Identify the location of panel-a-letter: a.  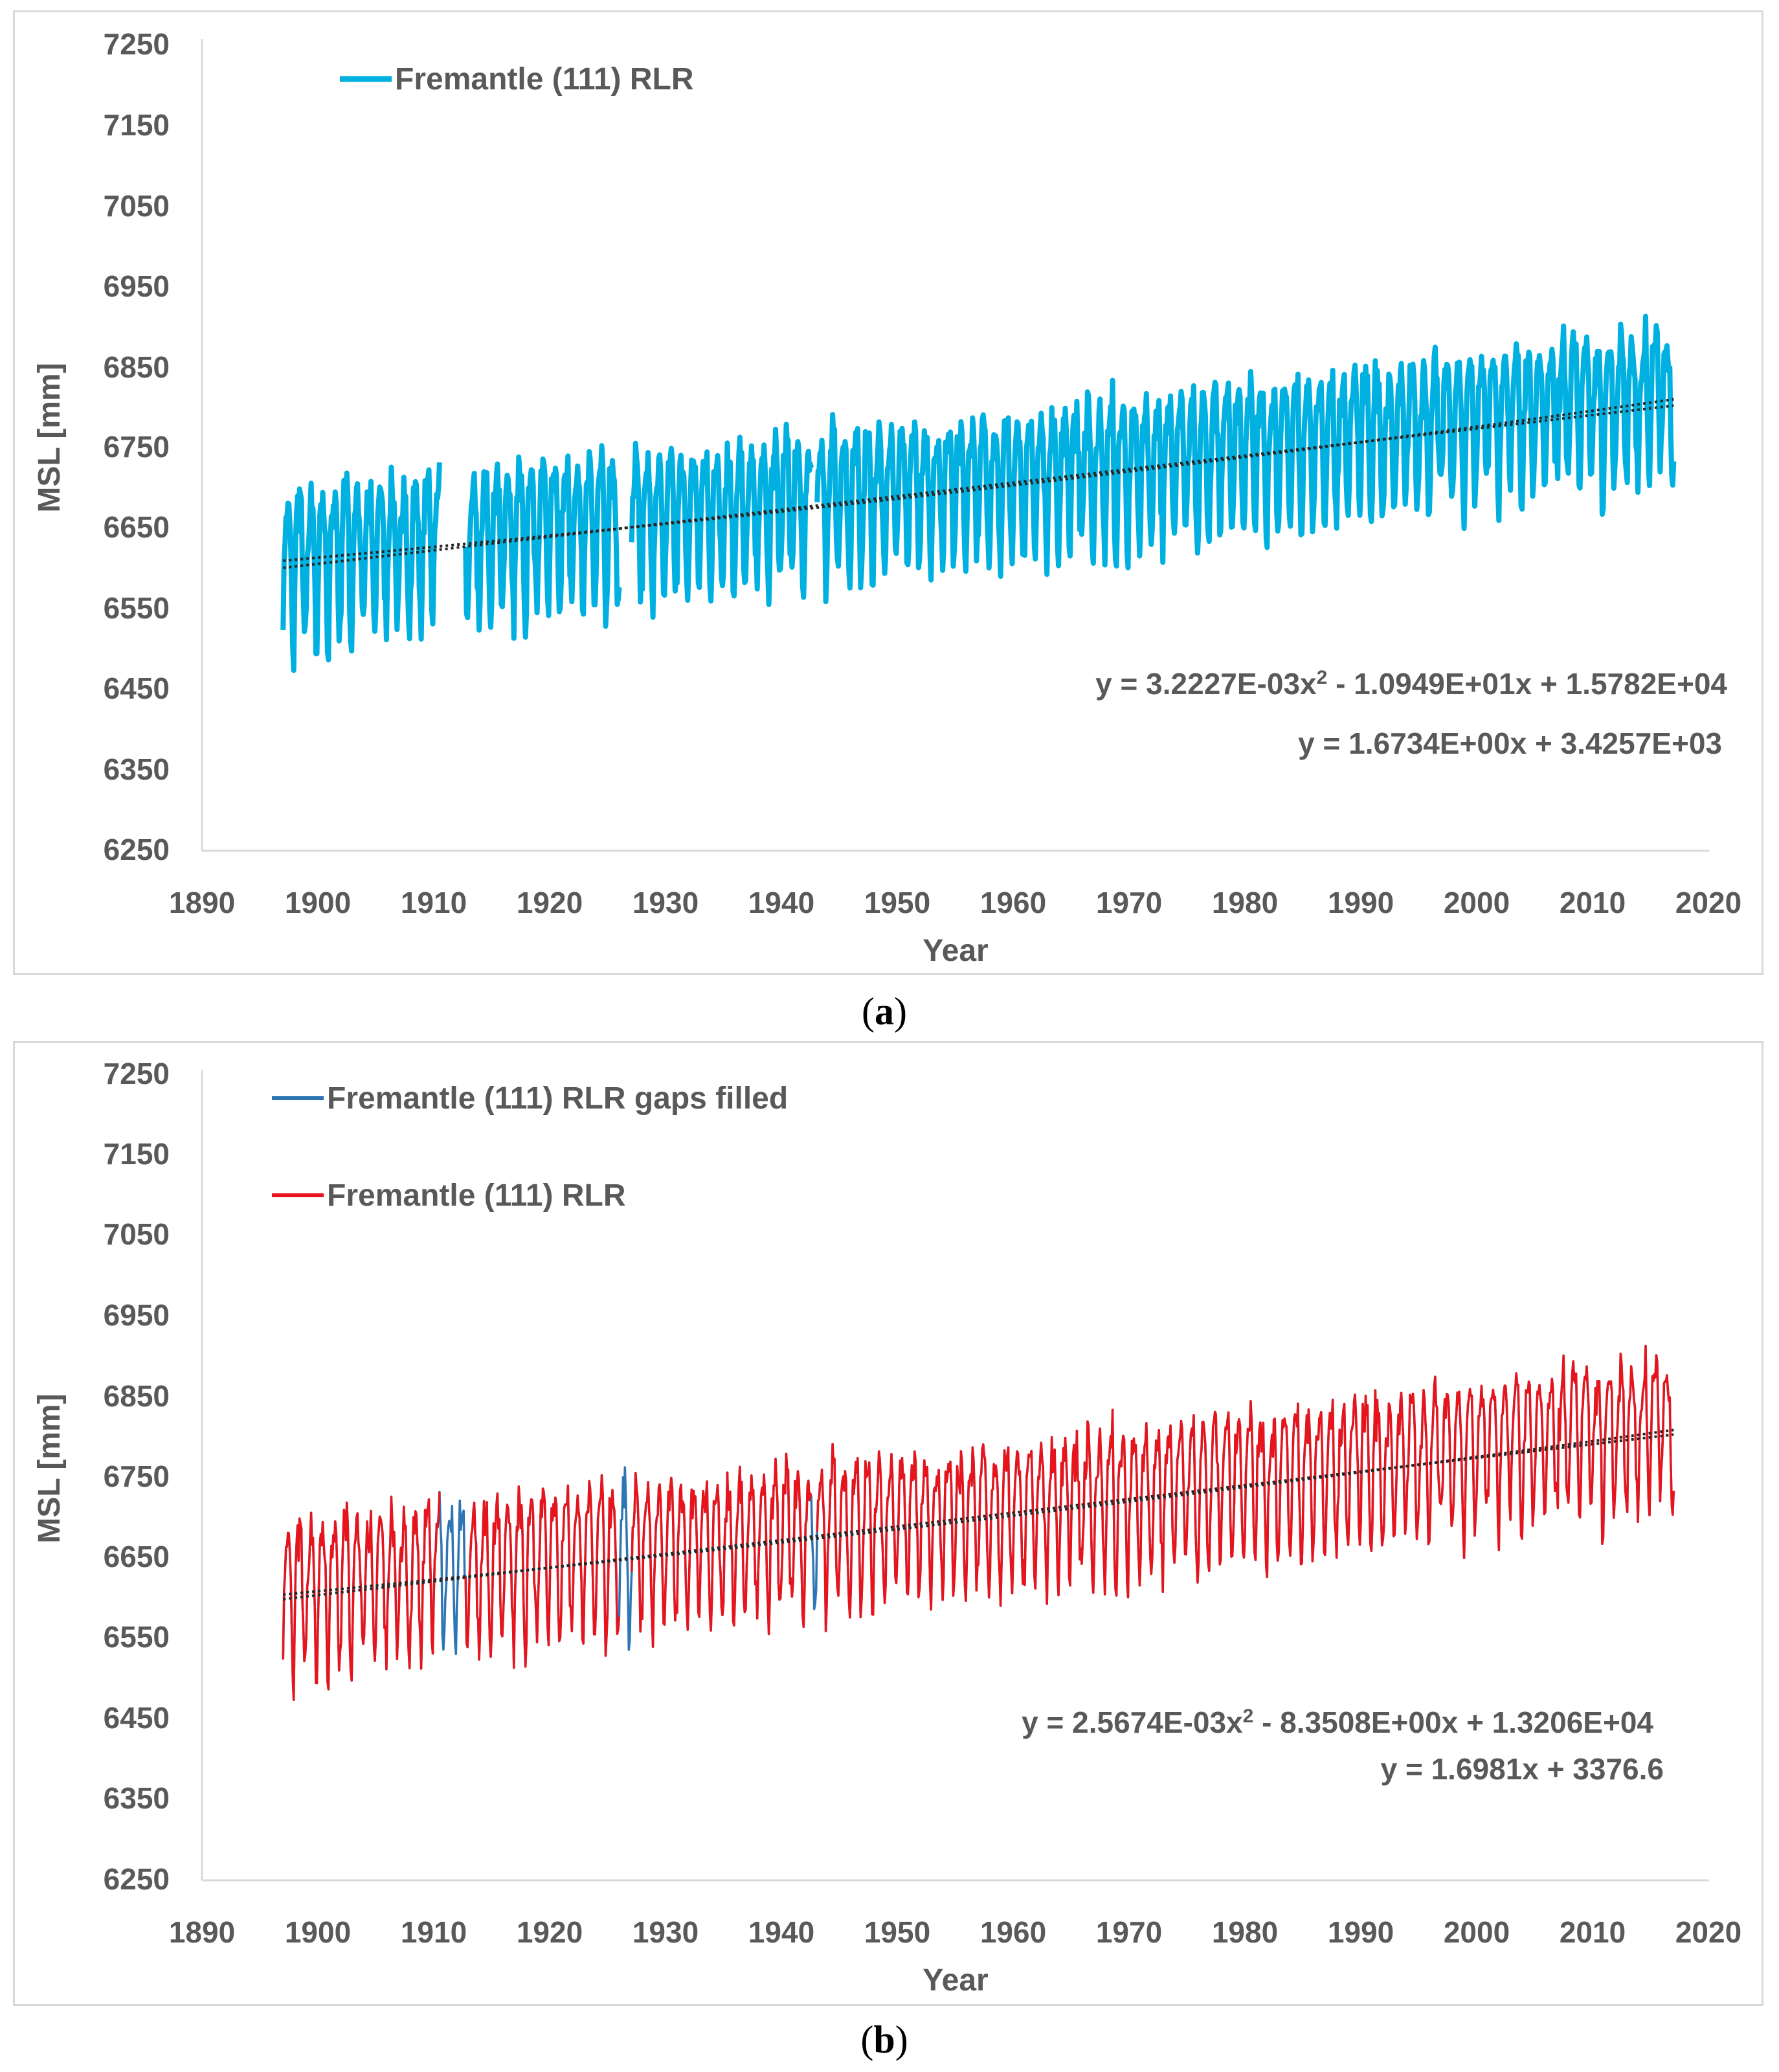
(885, 1011).